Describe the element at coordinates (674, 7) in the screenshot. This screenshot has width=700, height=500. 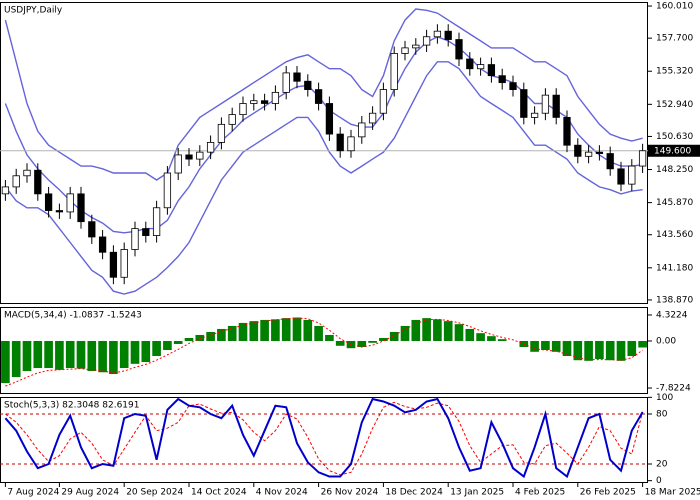
I see `y-tick-label: 160.010` at that location.